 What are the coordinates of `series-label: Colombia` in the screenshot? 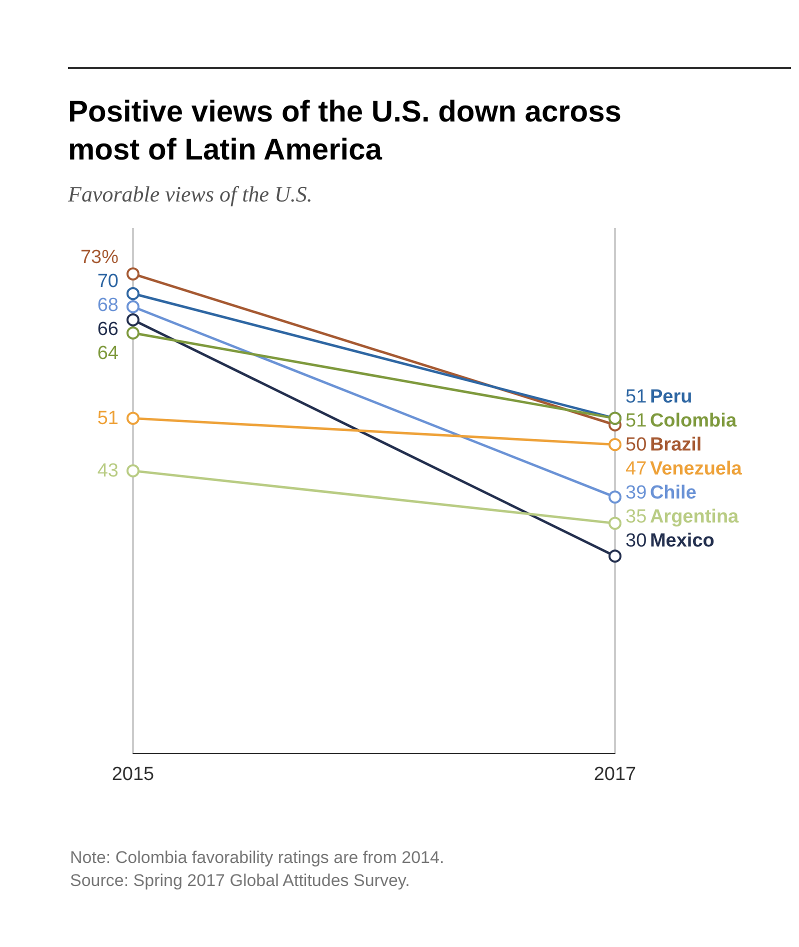 It's located at (693, 421).